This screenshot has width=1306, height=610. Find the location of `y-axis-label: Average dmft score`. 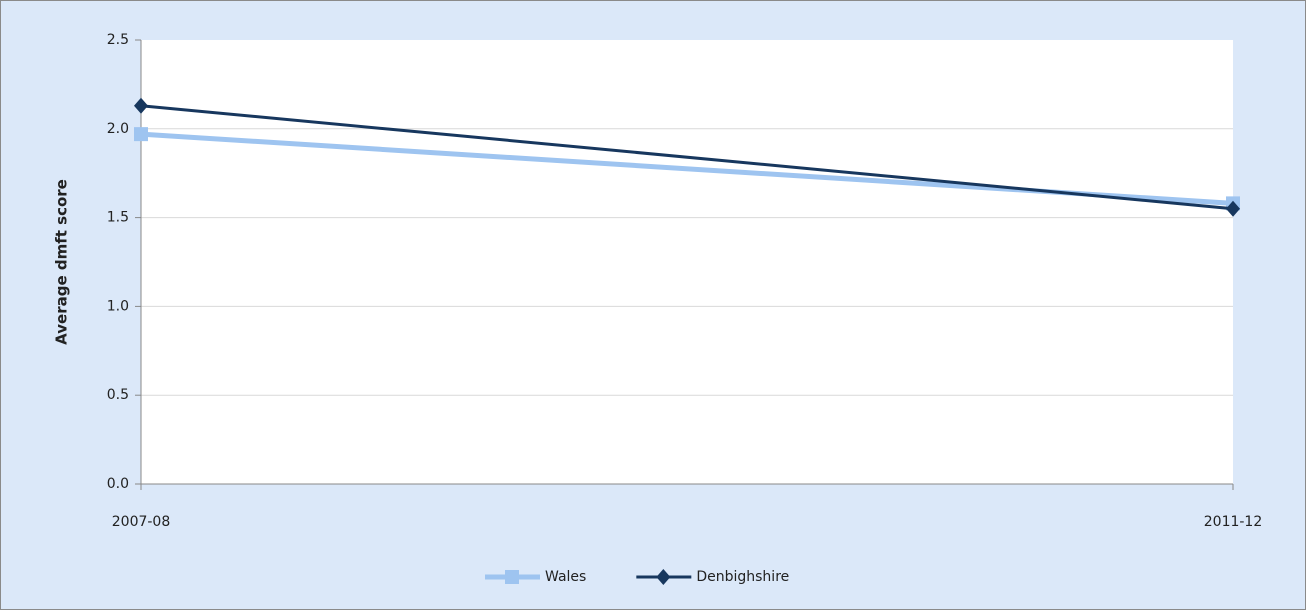

y-axis-label: Average dmft score is located at coordinates (62, 262).